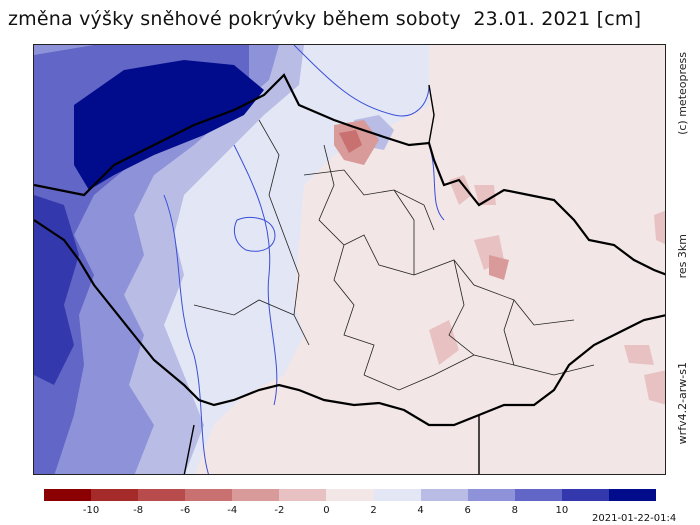  What do you see at coordinates (169, 125) in the screenshot?
I see `snow-loss-max-zone` at bounding box center [169, 125].